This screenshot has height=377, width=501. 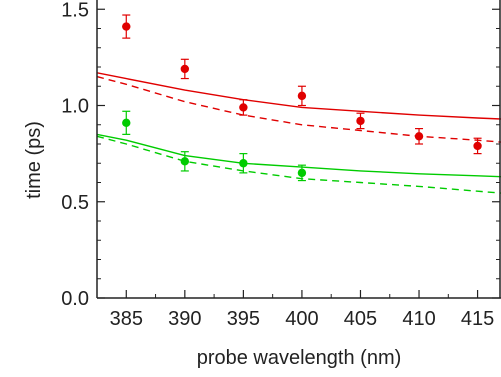 What do you see at coordinates (75, 203) in the screenshot?
I see `y-tick-label: 0.5` at bounding box center [75, 203].